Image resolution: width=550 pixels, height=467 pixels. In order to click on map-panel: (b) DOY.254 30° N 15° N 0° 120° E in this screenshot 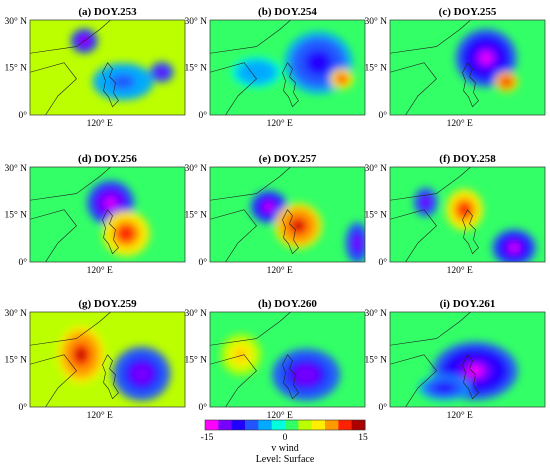, I will do `click(275, 67)`.